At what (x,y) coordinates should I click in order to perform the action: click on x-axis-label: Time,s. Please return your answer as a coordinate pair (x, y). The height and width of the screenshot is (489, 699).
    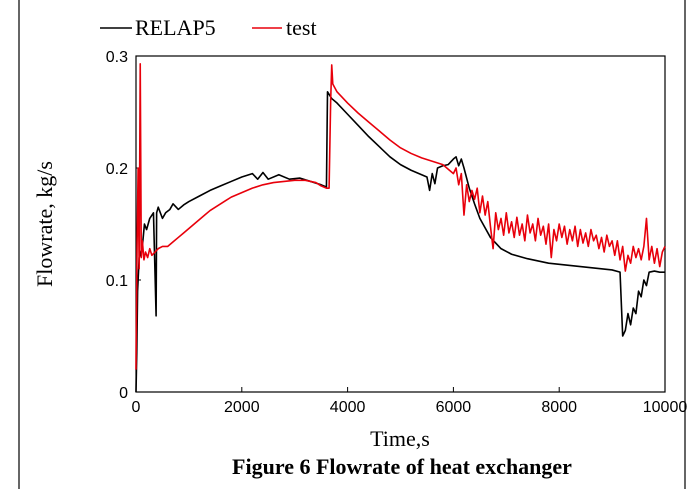
    Looking at the image, I should click on (400, 438).